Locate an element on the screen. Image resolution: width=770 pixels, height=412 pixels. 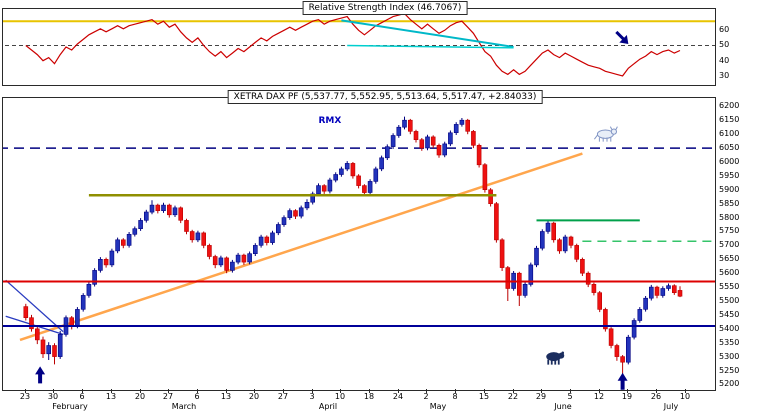
rsi-line is located at coordinates (353, 44).